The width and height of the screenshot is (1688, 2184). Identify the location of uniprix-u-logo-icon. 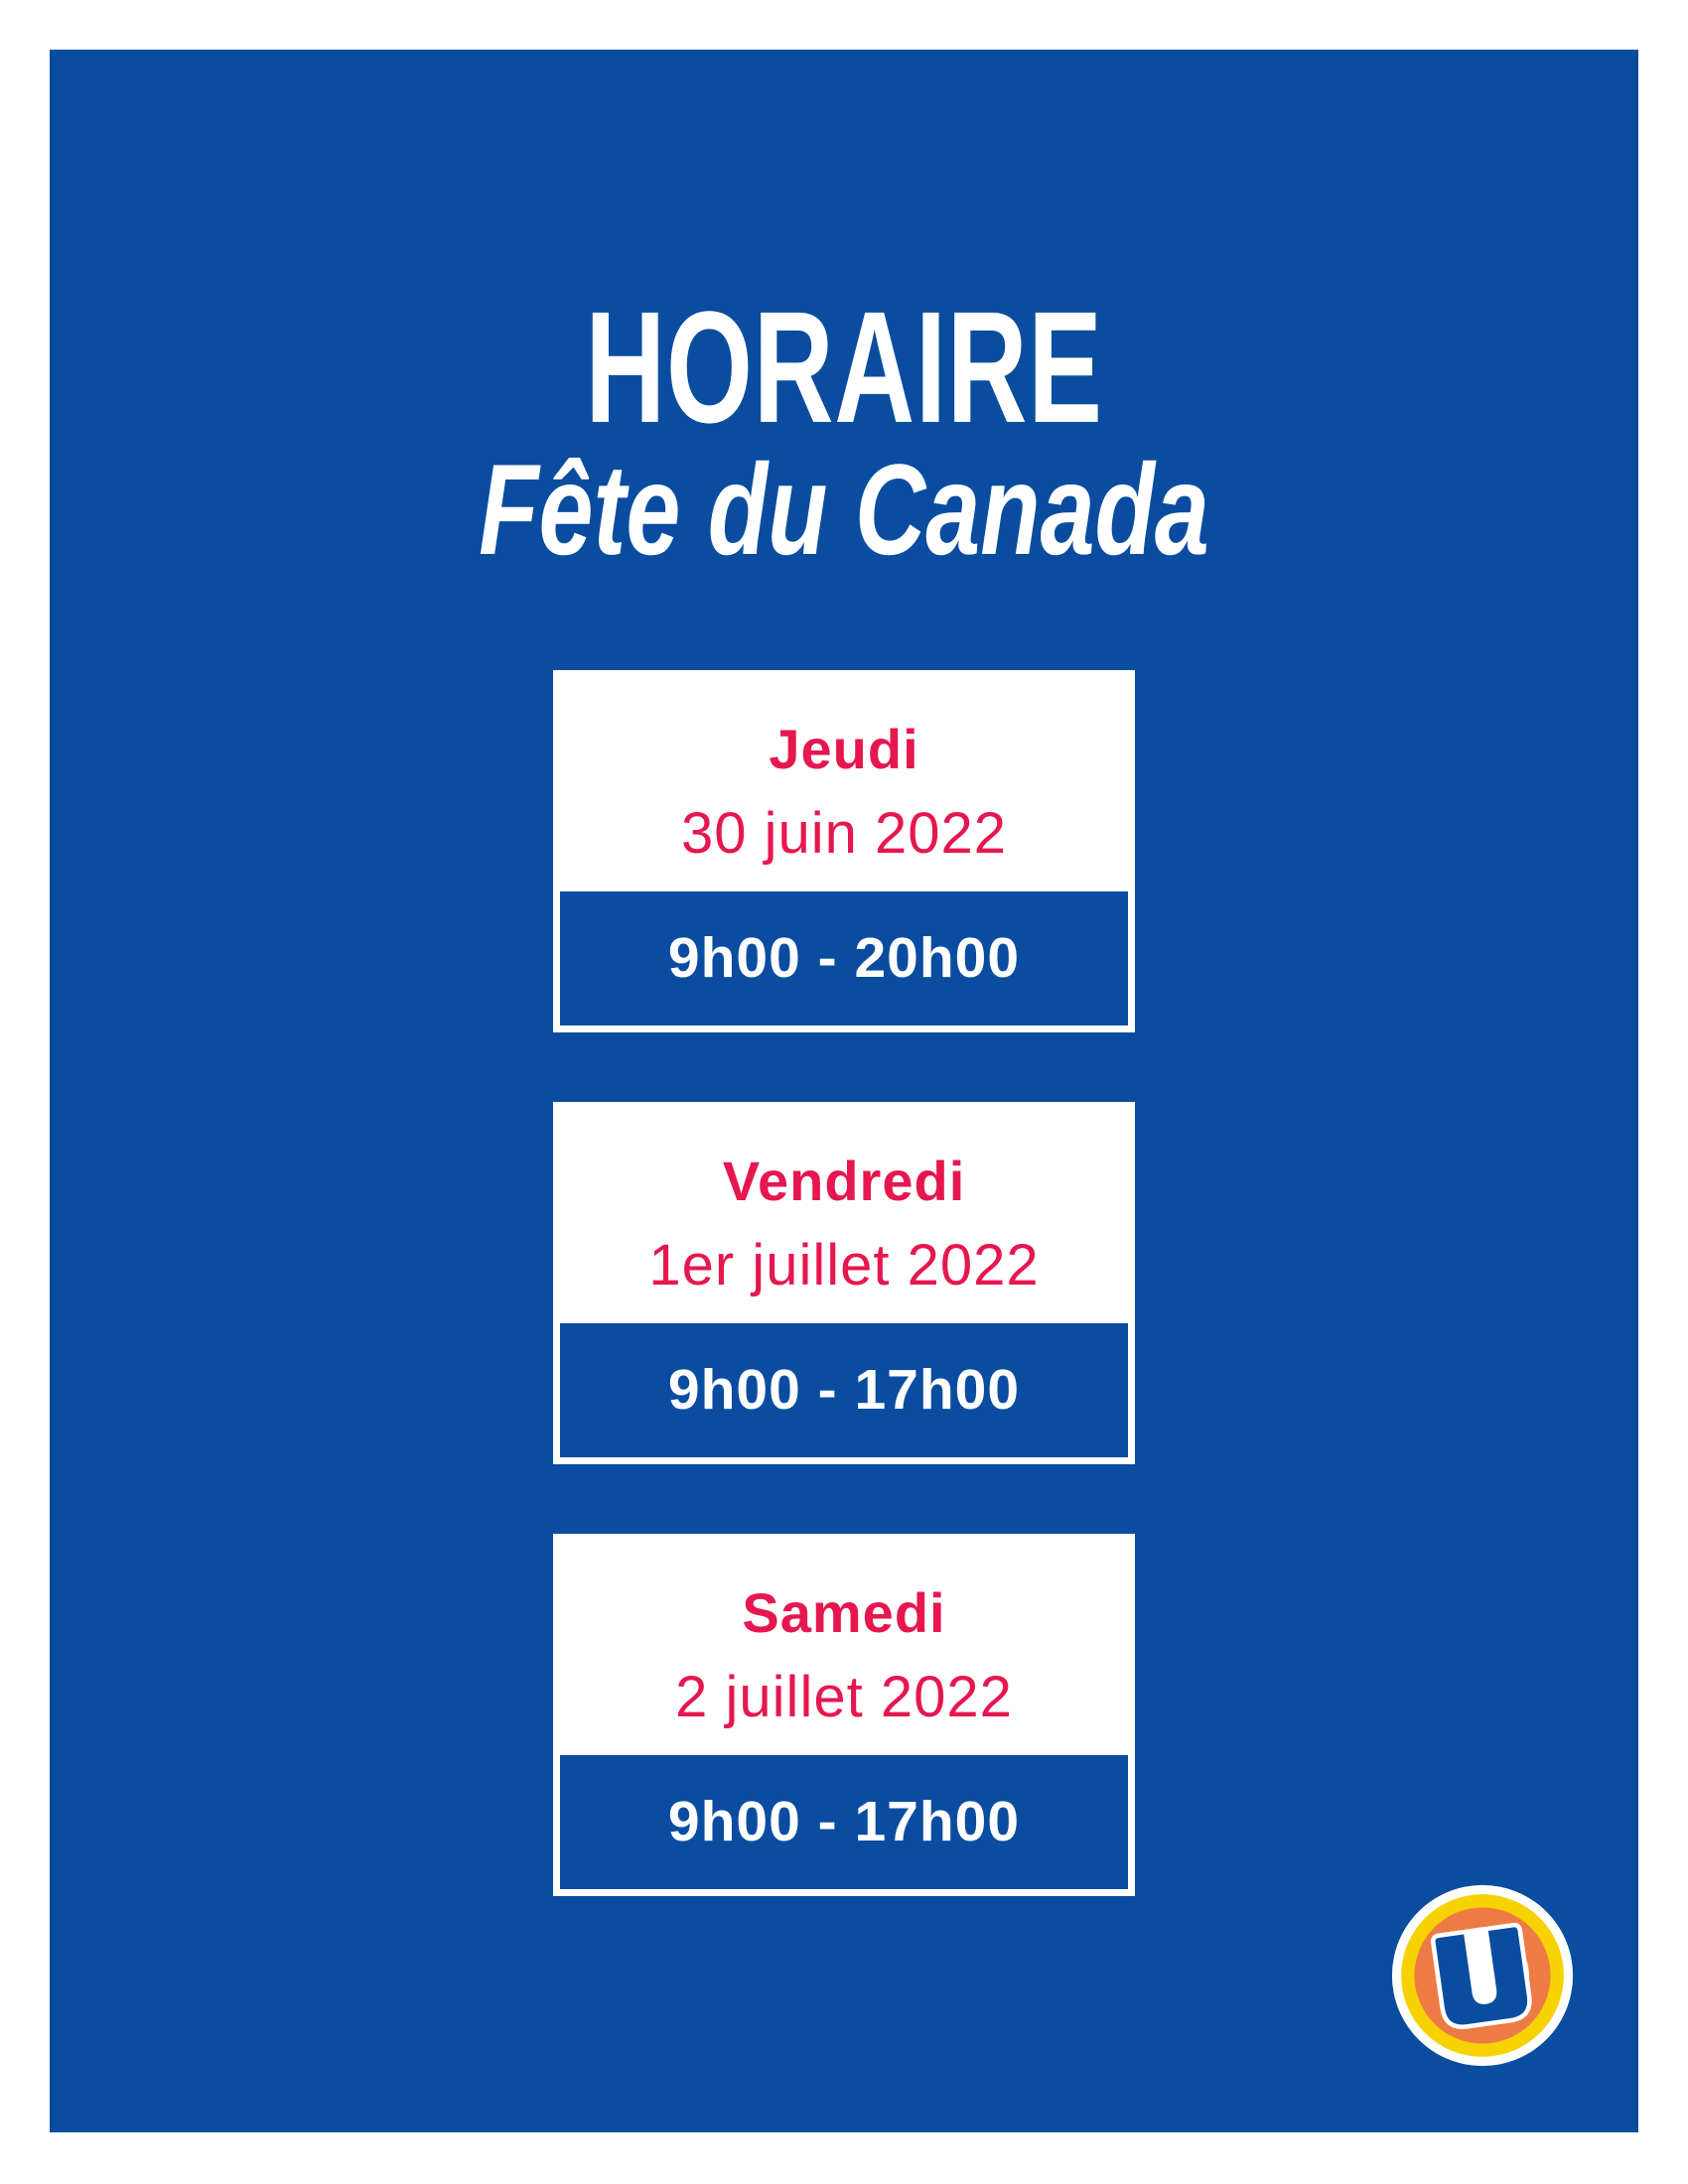
(1482, 1975).